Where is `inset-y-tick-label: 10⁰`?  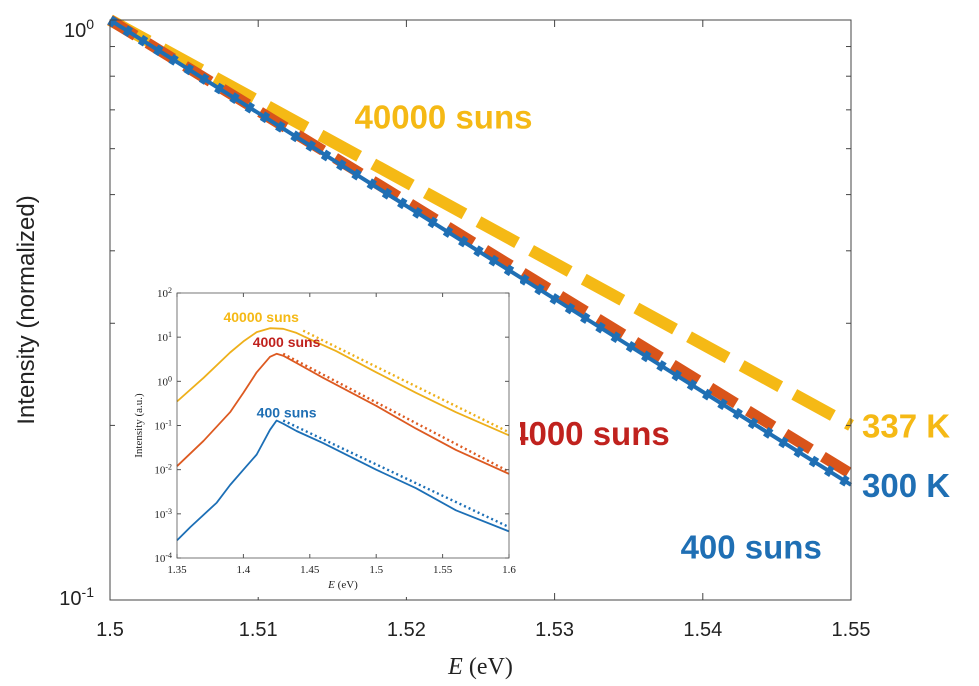 inset-y-tick-label: 10⁰ is located at coordinates (164, 381).